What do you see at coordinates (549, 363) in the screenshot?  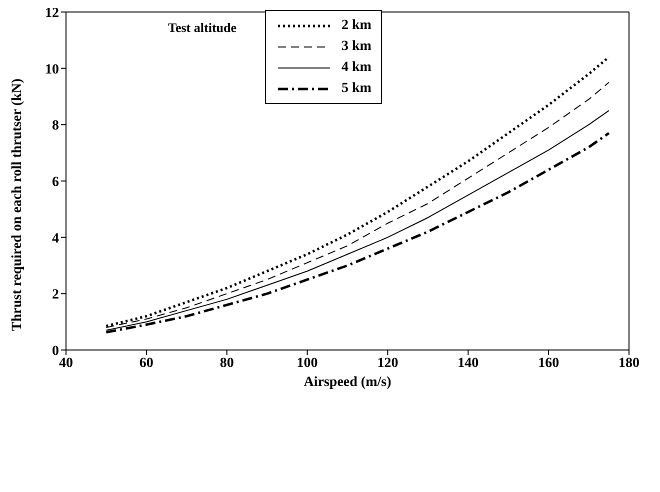 I see `x-tick-label: 160` at bounding box center [549, 363].